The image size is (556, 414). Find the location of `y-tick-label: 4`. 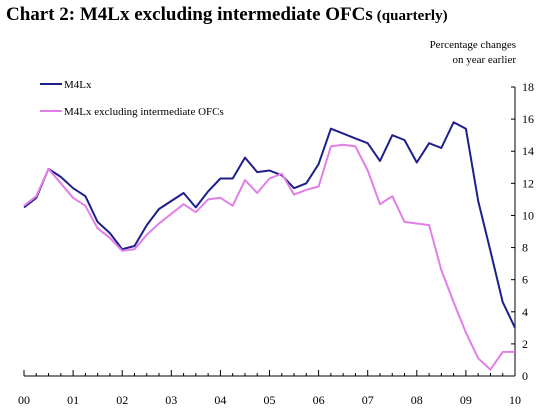

y-tick-label: 4 is located at coordinates (525, 312).